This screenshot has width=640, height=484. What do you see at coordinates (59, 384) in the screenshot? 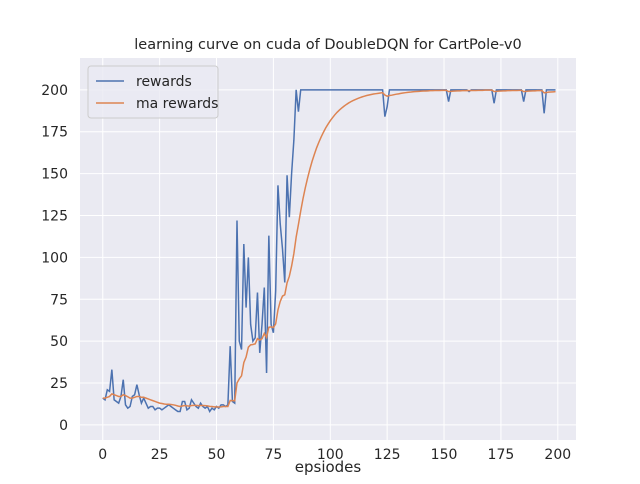
I see `y-tick-label: 25` at bounding box center [59, 384].